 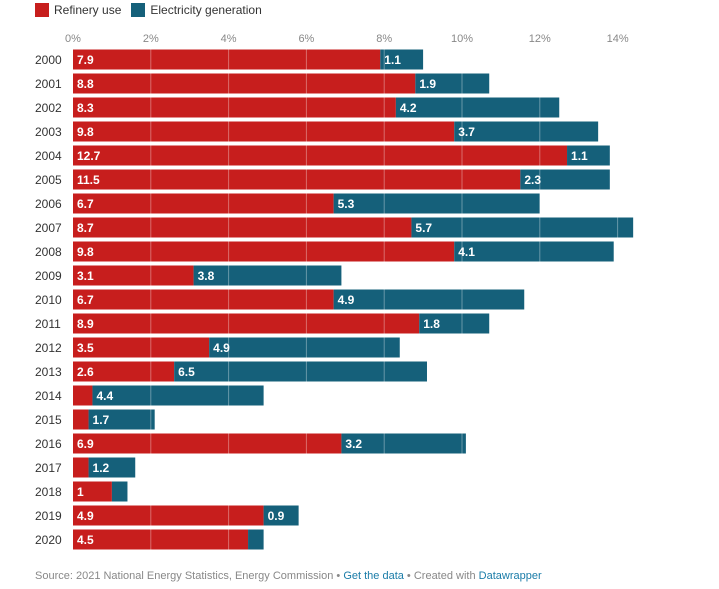 I want to click on bar-value-label: 4.1, so click(x=466, y=252).